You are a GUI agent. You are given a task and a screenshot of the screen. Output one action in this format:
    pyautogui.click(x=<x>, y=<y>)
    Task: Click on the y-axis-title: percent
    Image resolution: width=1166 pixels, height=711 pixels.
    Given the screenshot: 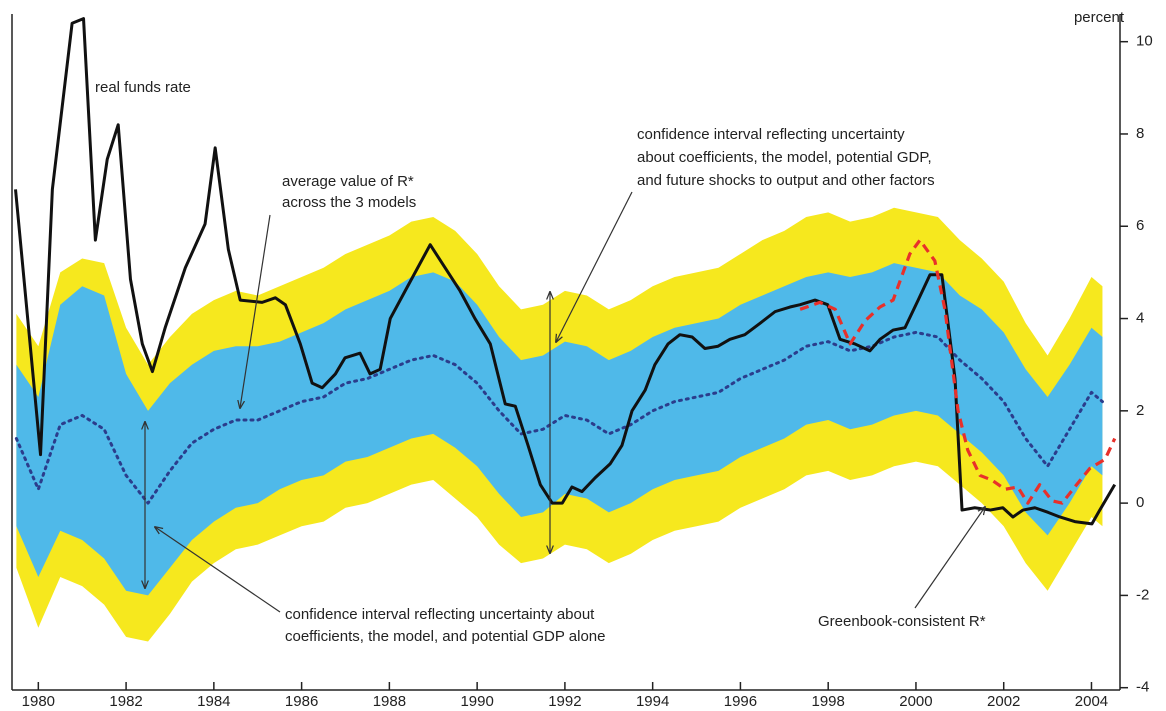 What is the action you would take?
    pyautogui.click(x=1099, y=17)
    